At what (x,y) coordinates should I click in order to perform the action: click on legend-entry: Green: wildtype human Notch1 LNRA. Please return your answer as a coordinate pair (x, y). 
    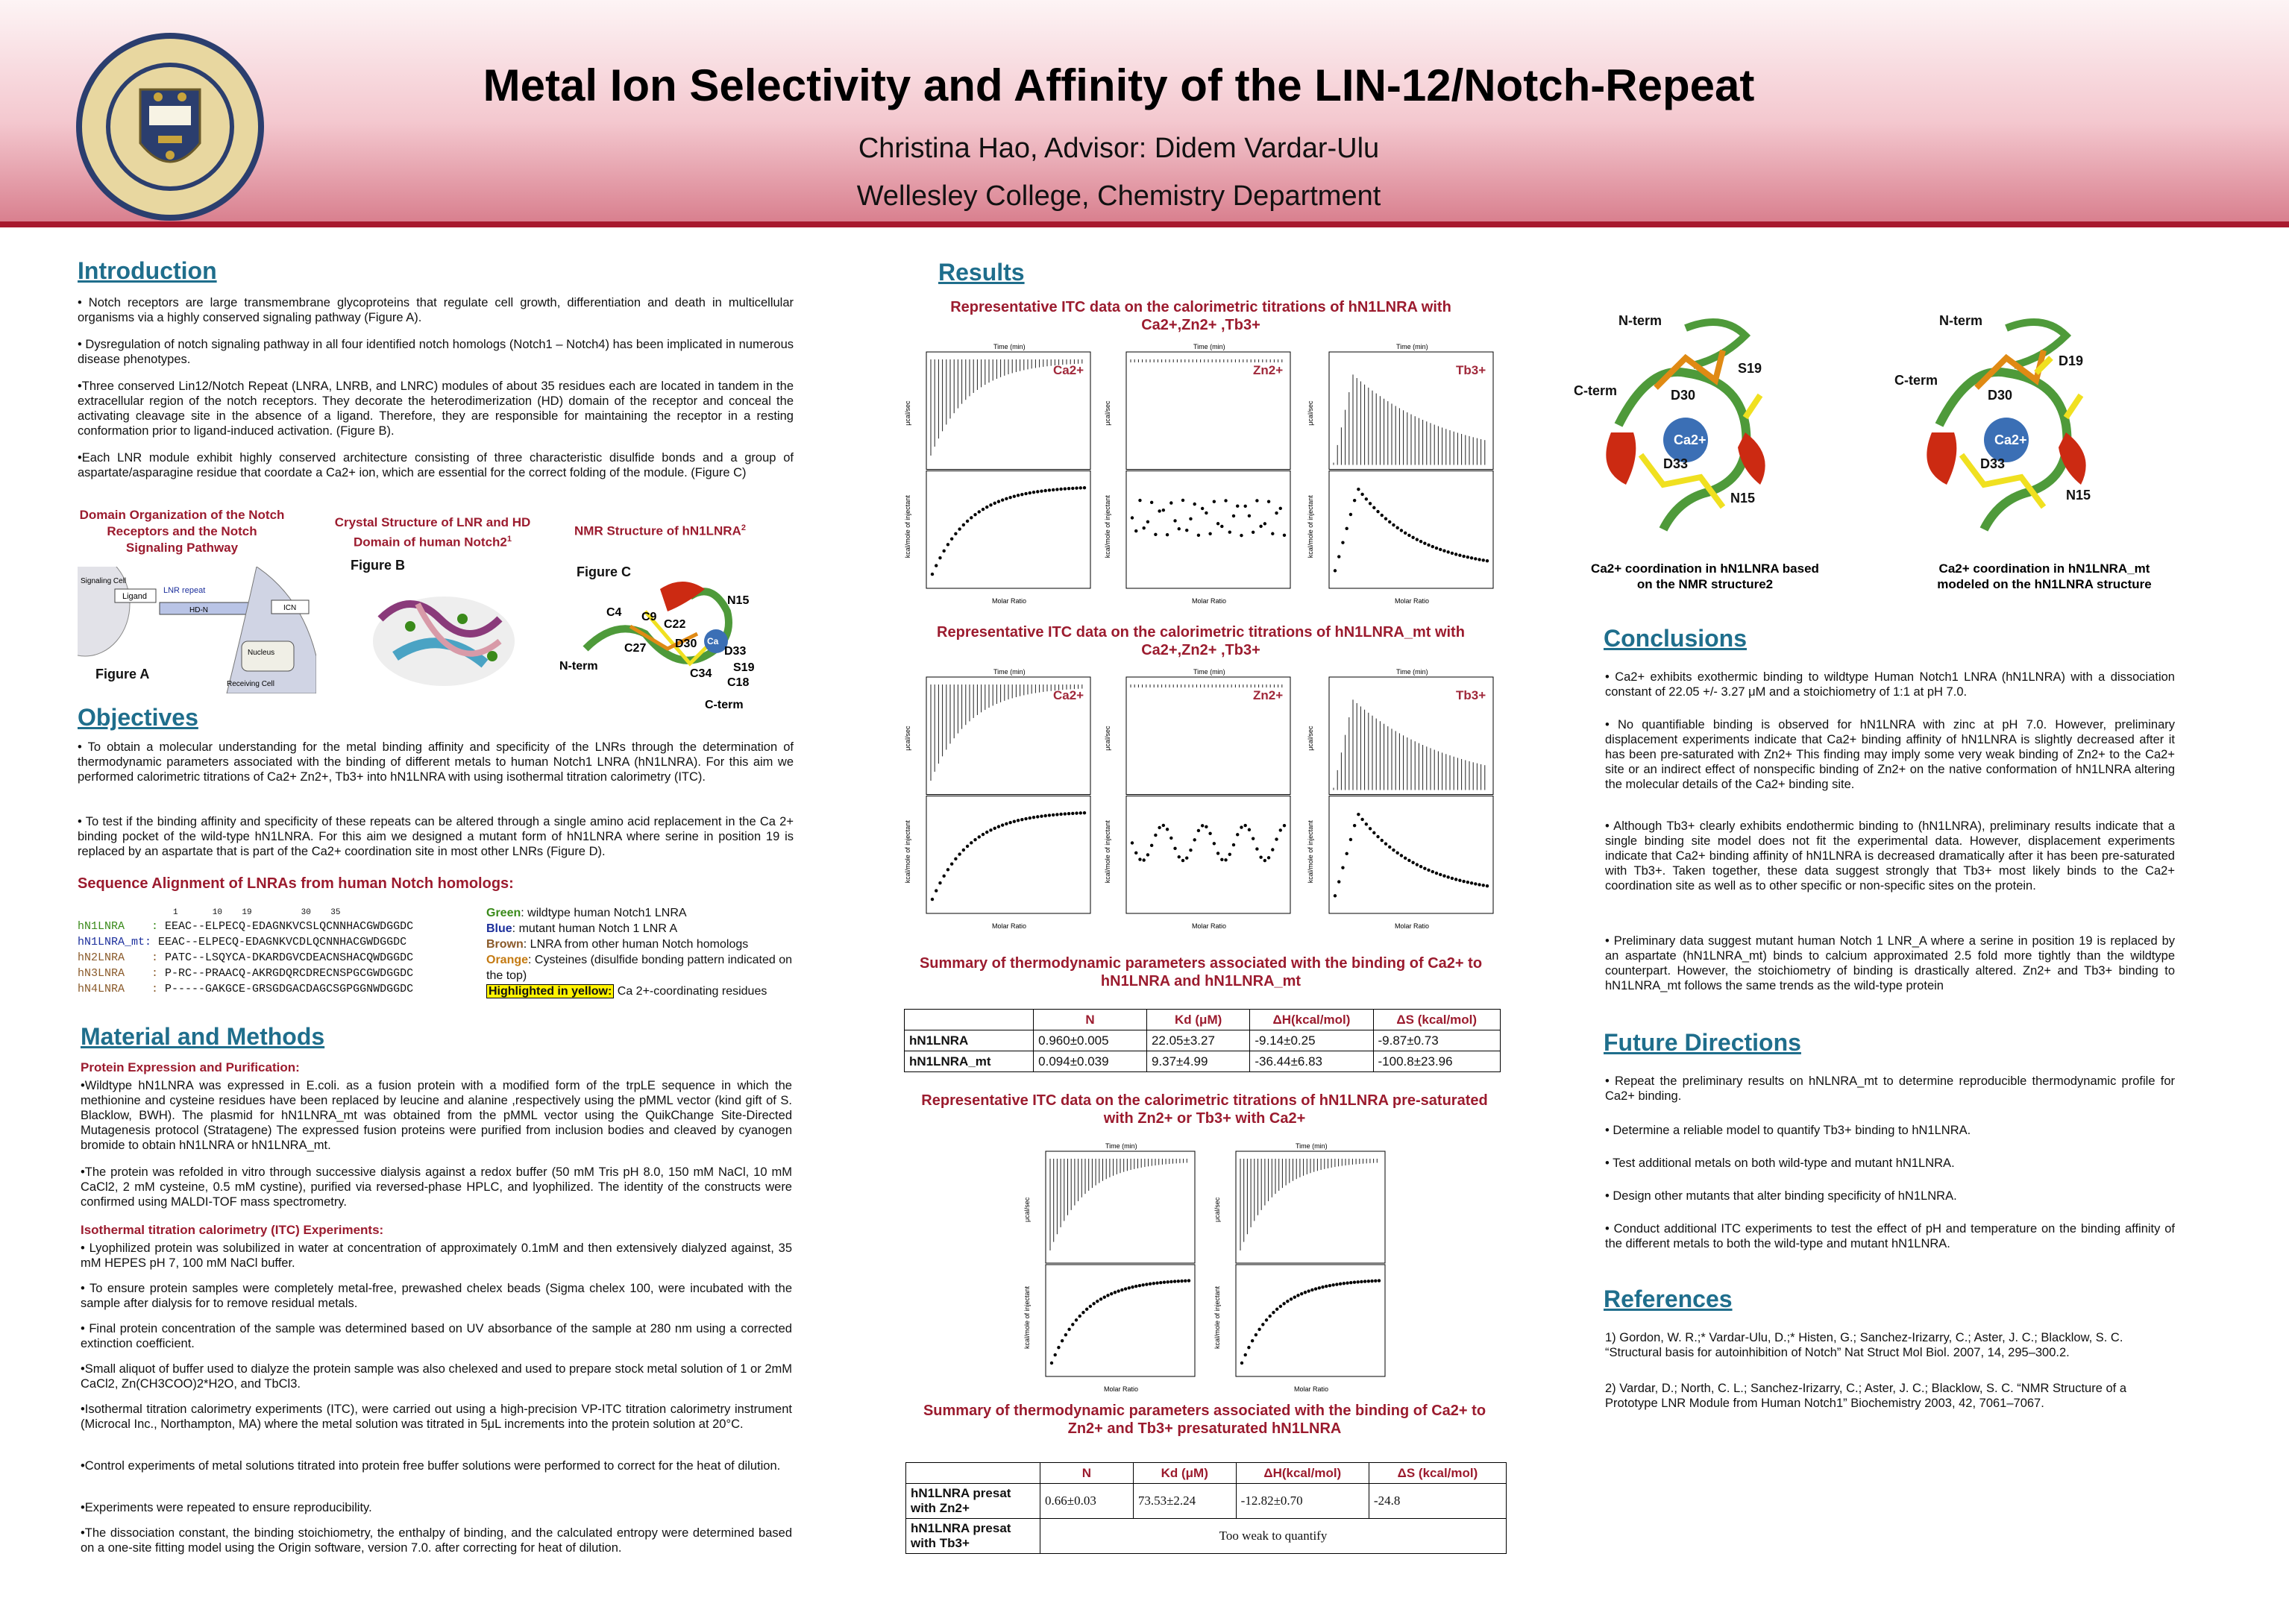
    Looking at the image, I should click on (643, 913).